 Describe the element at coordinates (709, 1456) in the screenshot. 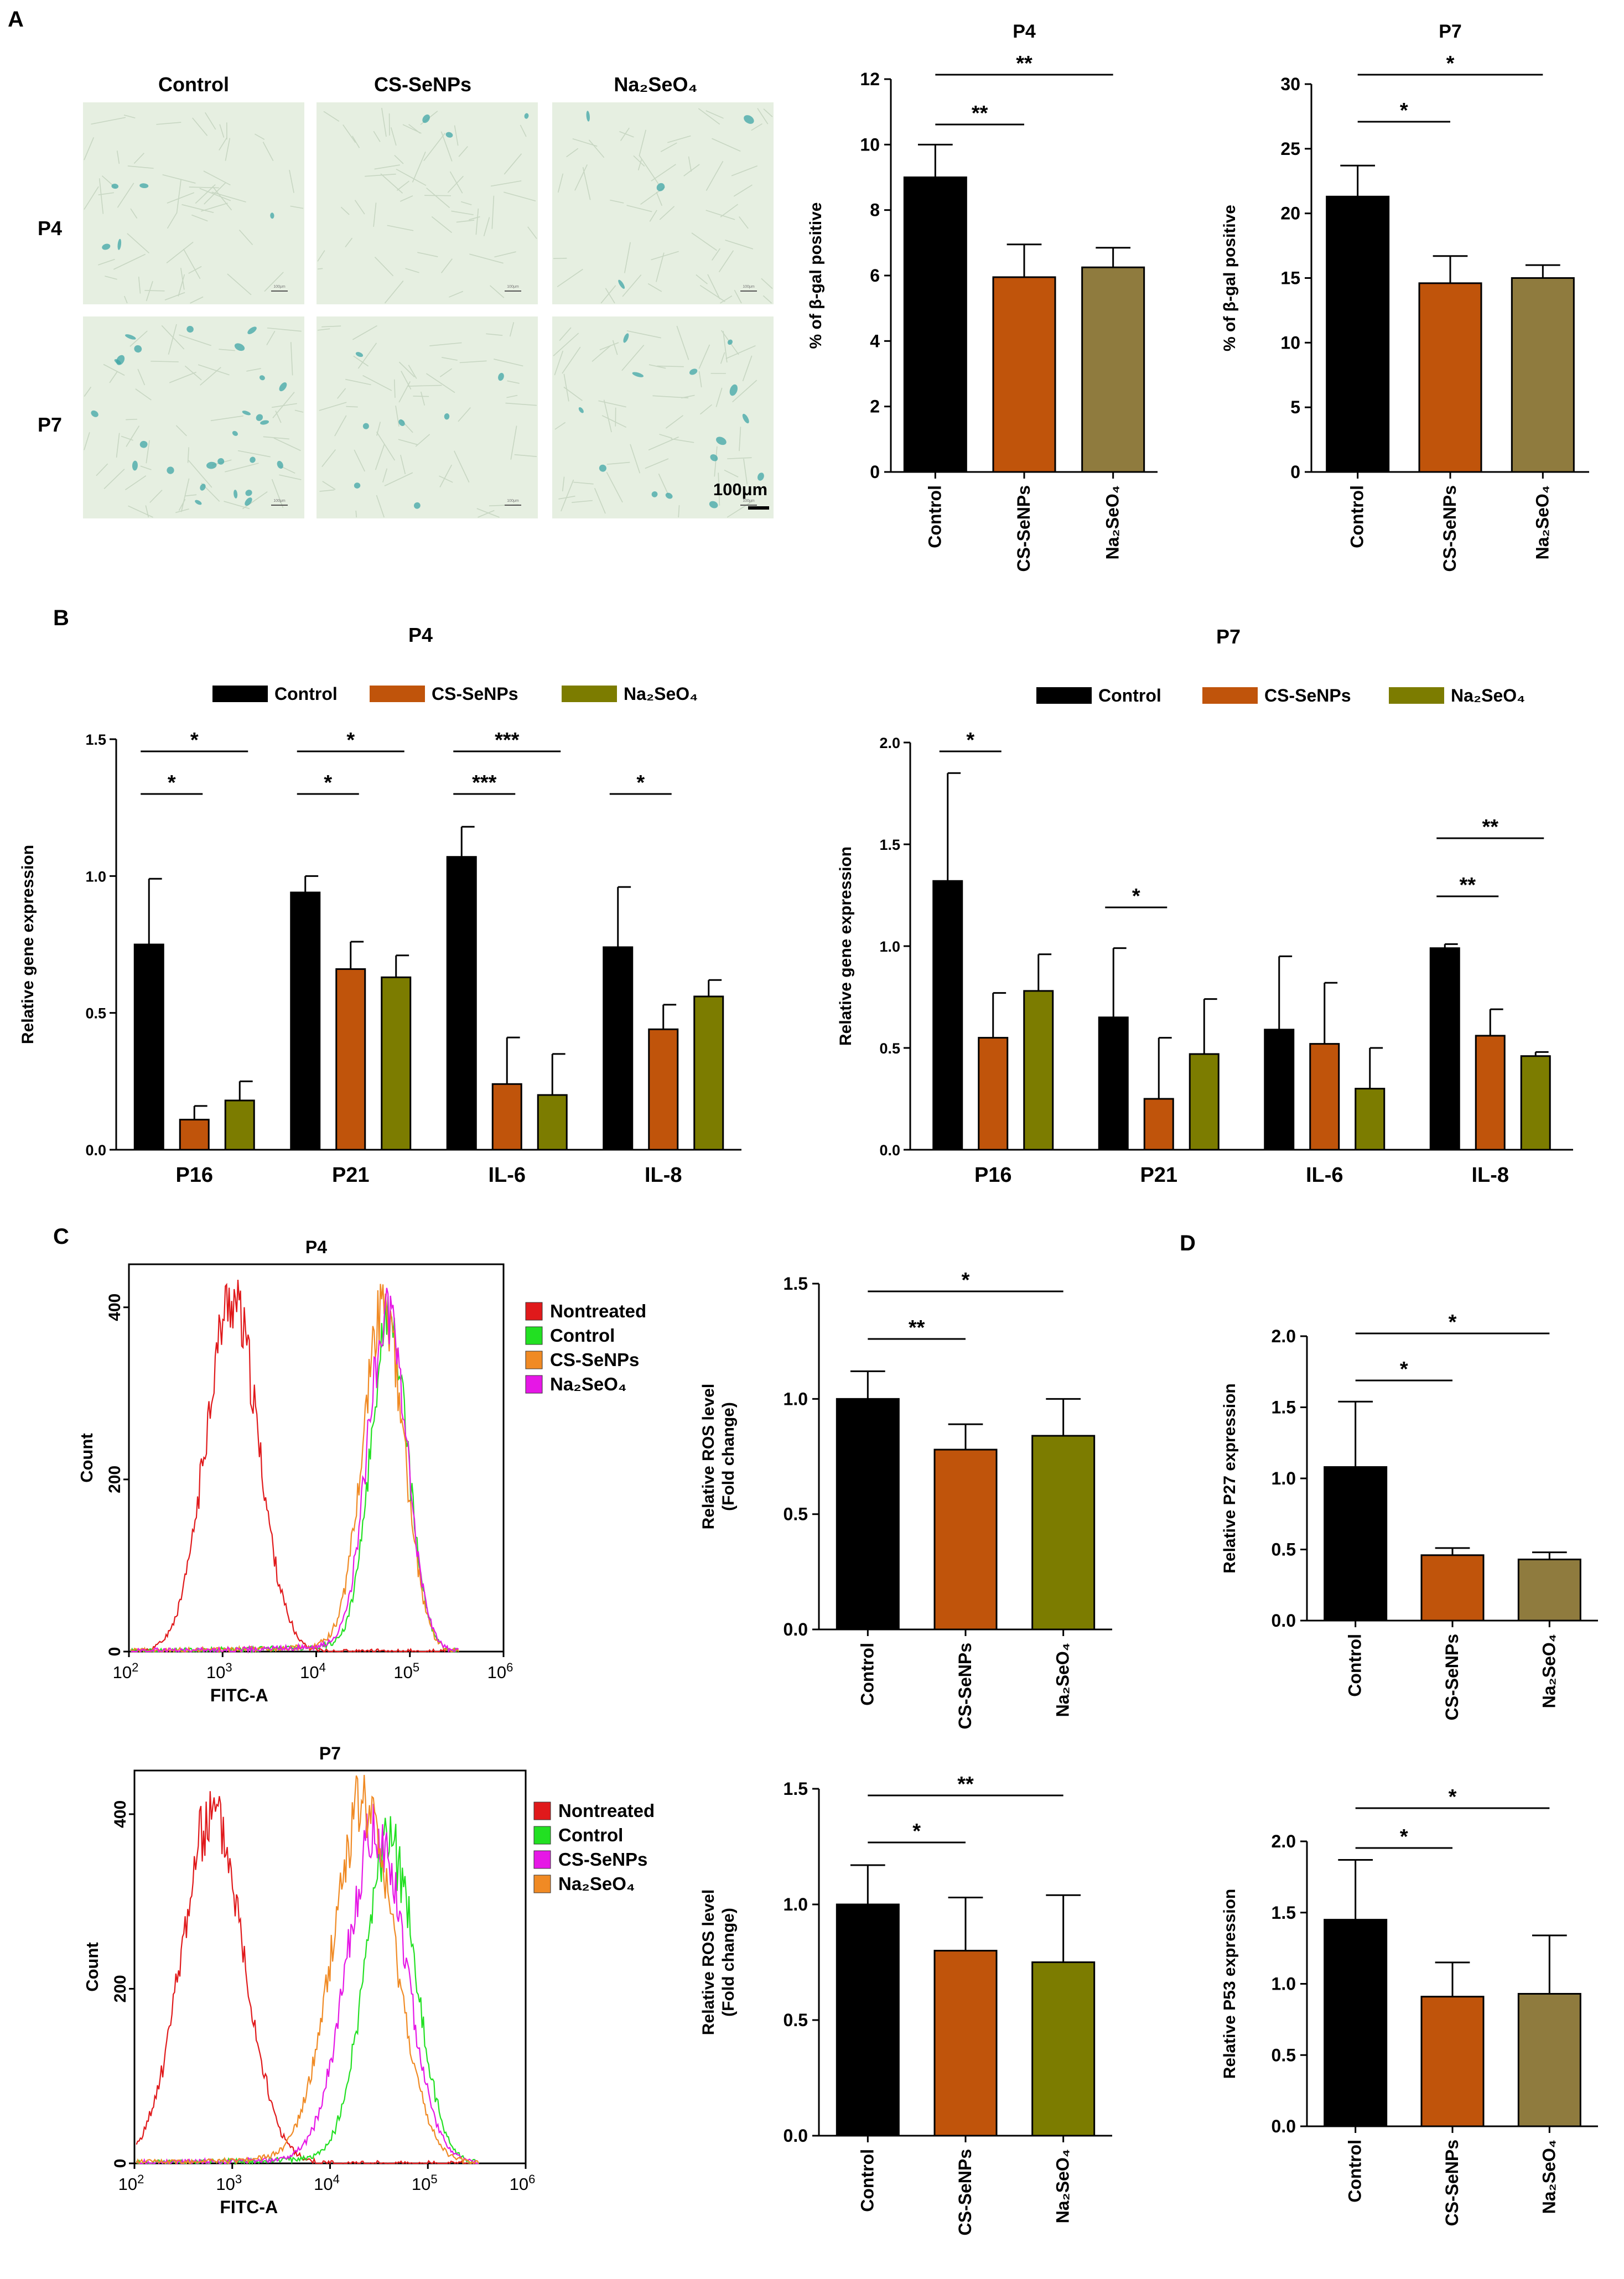

I see `y-axis-label: Relative ROS level` at that location.